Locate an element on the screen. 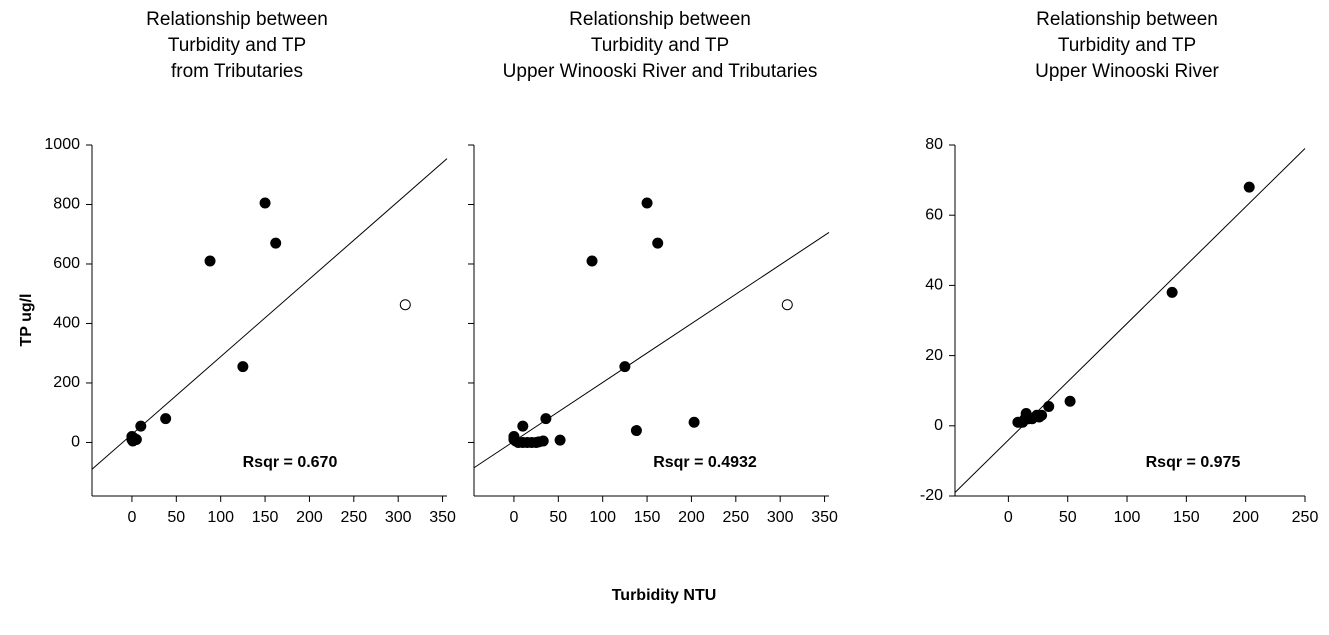 The width and height of the screenshot is (1329, 635). y-tick-label: 400 is located at coordinates (66, 323).